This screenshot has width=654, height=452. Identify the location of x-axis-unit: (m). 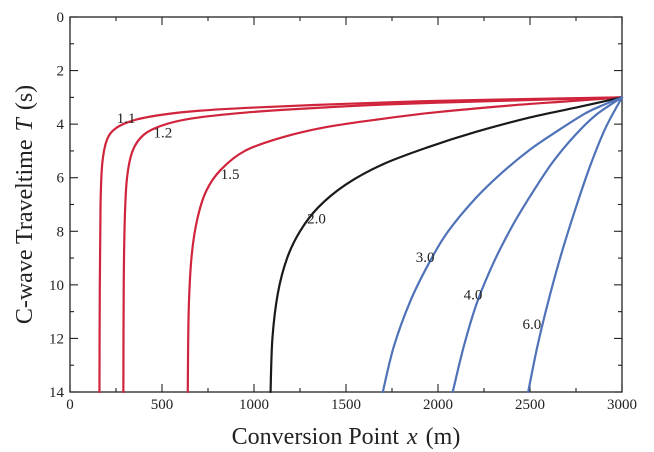
(443, 437).